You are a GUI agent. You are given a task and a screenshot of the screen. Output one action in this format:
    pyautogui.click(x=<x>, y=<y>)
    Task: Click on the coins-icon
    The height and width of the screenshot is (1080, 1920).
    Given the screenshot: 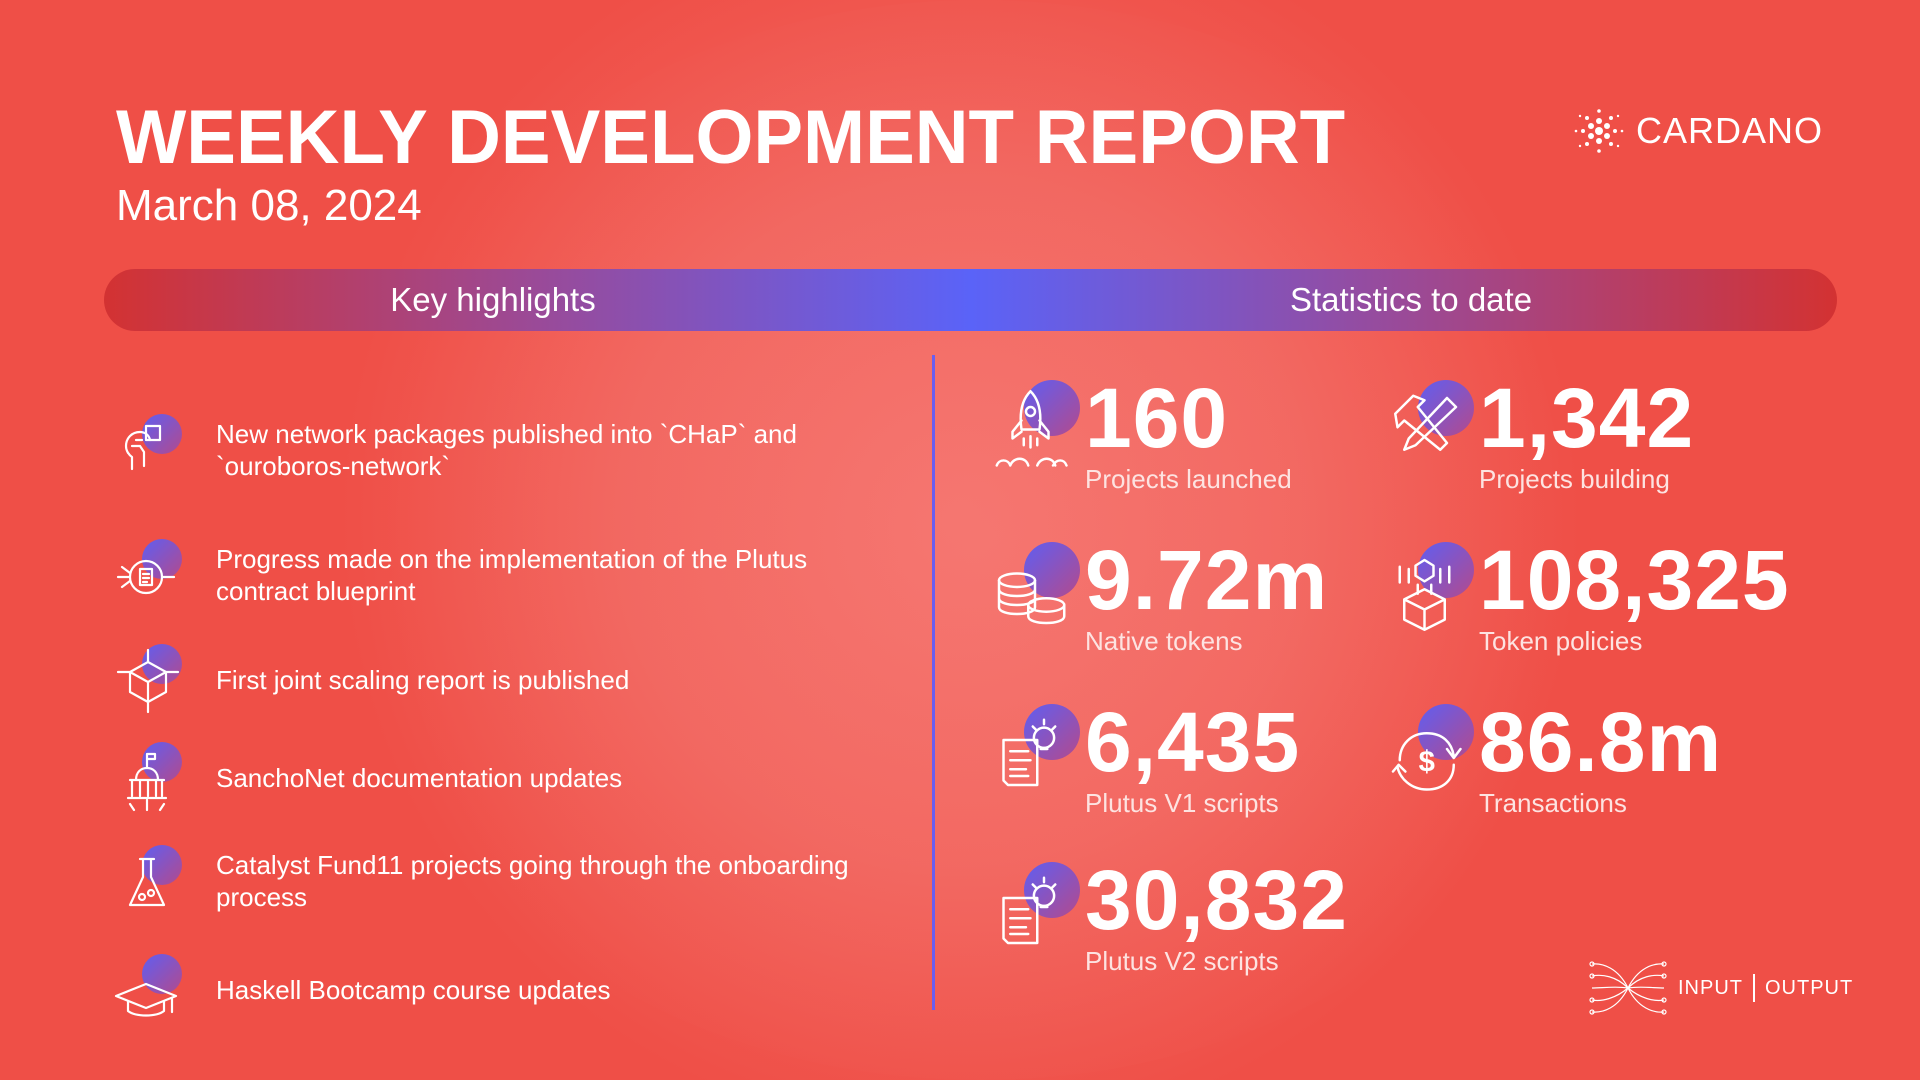 What is the action you would take?
    pyautogui.click(x=1035, y=587)
    